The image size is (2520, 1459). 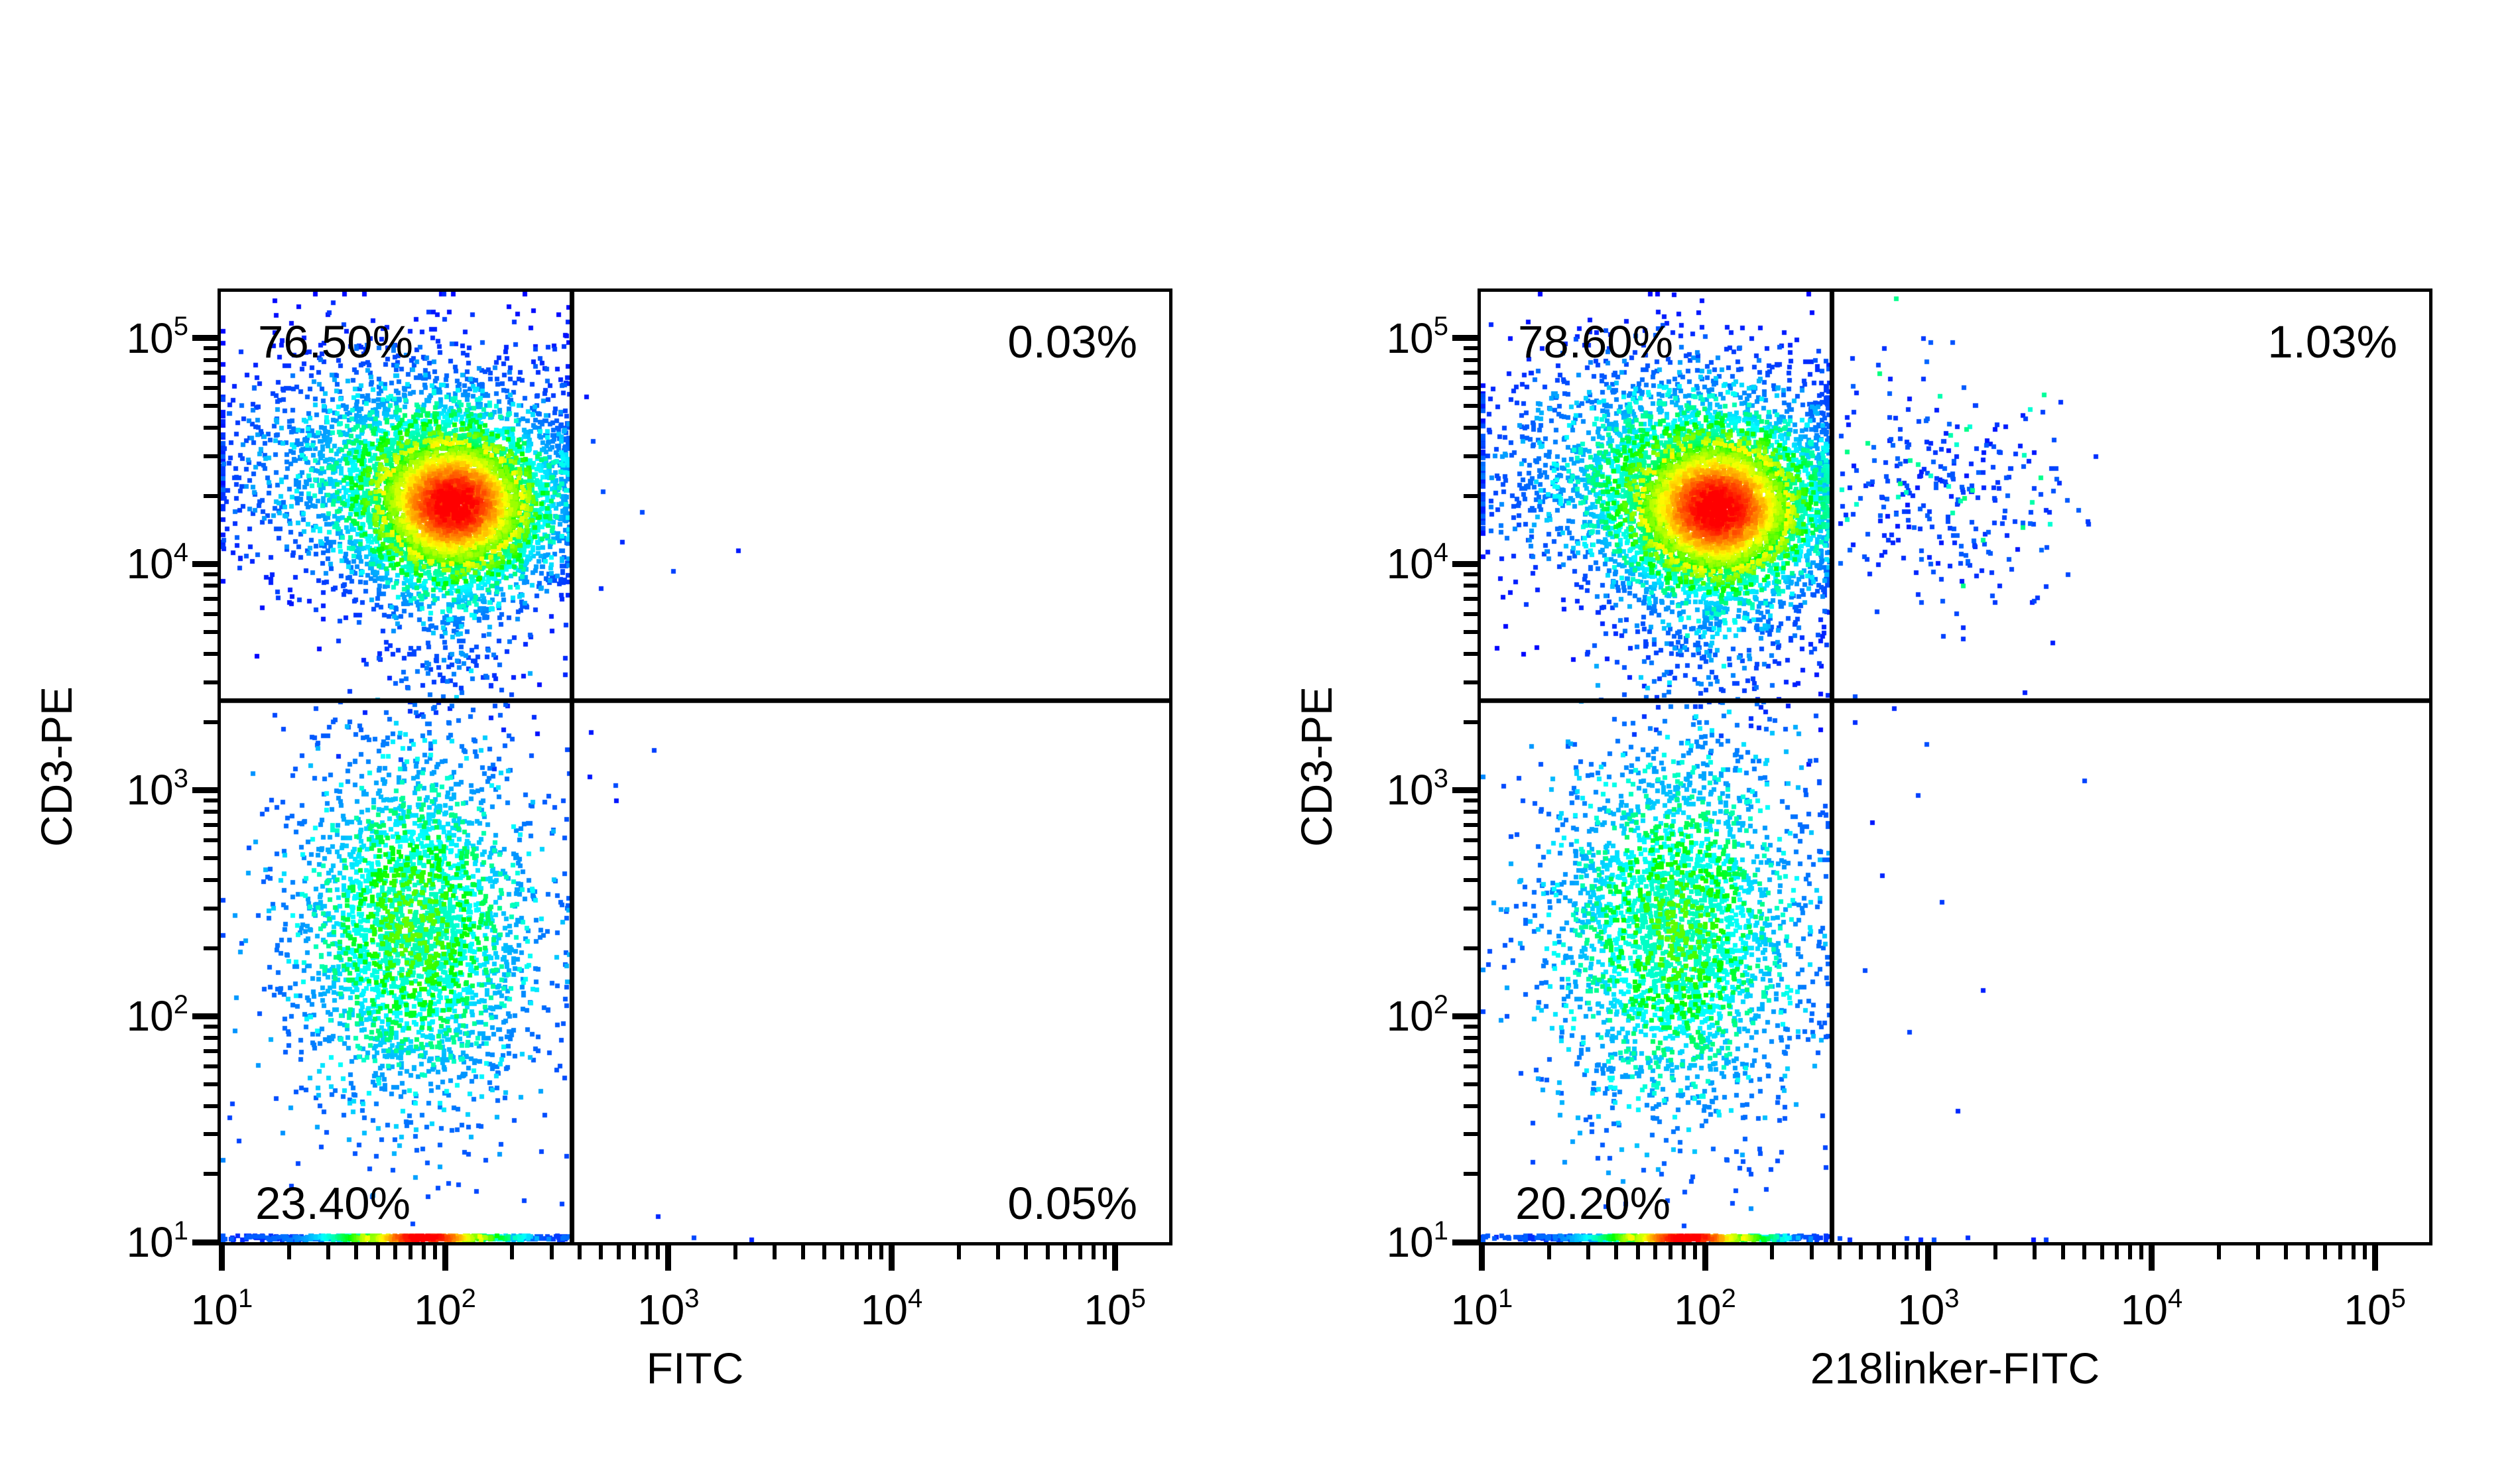 I want to click on quadrant-percent-upper-right: 1.03%, so click(x=2332, y=341).